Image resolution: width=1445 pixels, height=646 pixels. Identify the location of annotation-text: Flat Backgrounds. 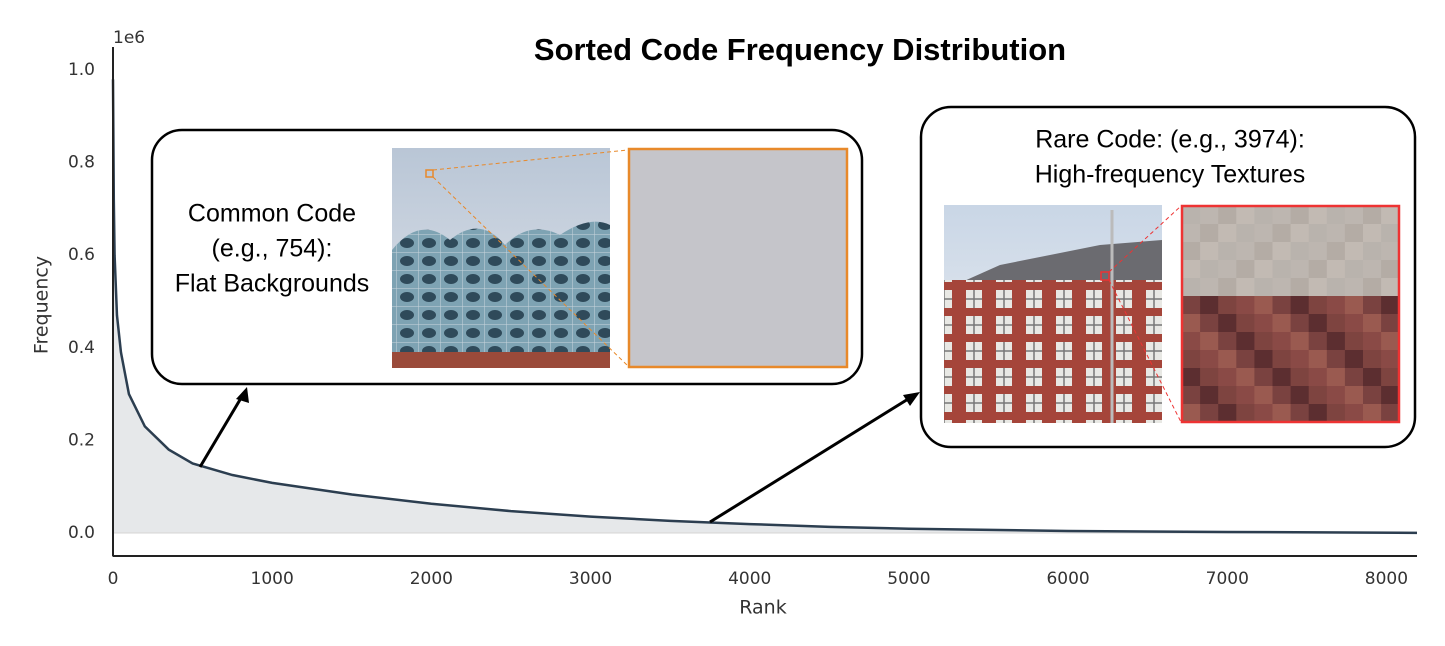
(272, 284).